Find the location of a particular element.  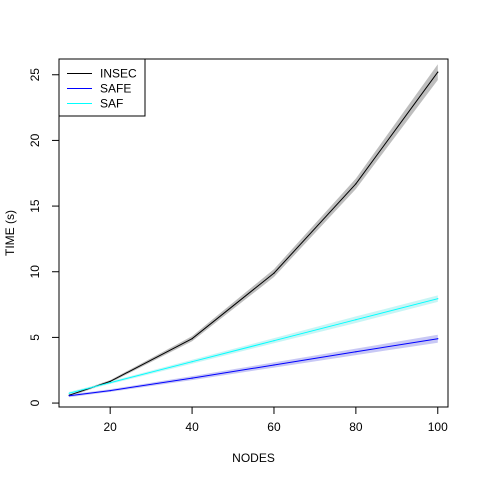

x-tick-label: 20 is located at coordinates (111, 427).